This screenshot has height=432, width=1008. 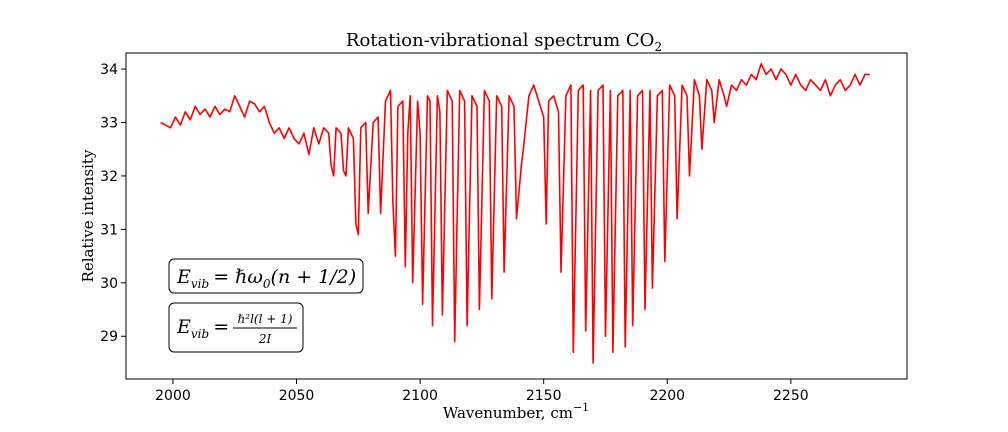 What do you see at coordinates (482, 391) in the screenshot?
I see `x-axis-ticks: 2000 2050 2100 2150 2200 2250` at bounding box center [482, 391].